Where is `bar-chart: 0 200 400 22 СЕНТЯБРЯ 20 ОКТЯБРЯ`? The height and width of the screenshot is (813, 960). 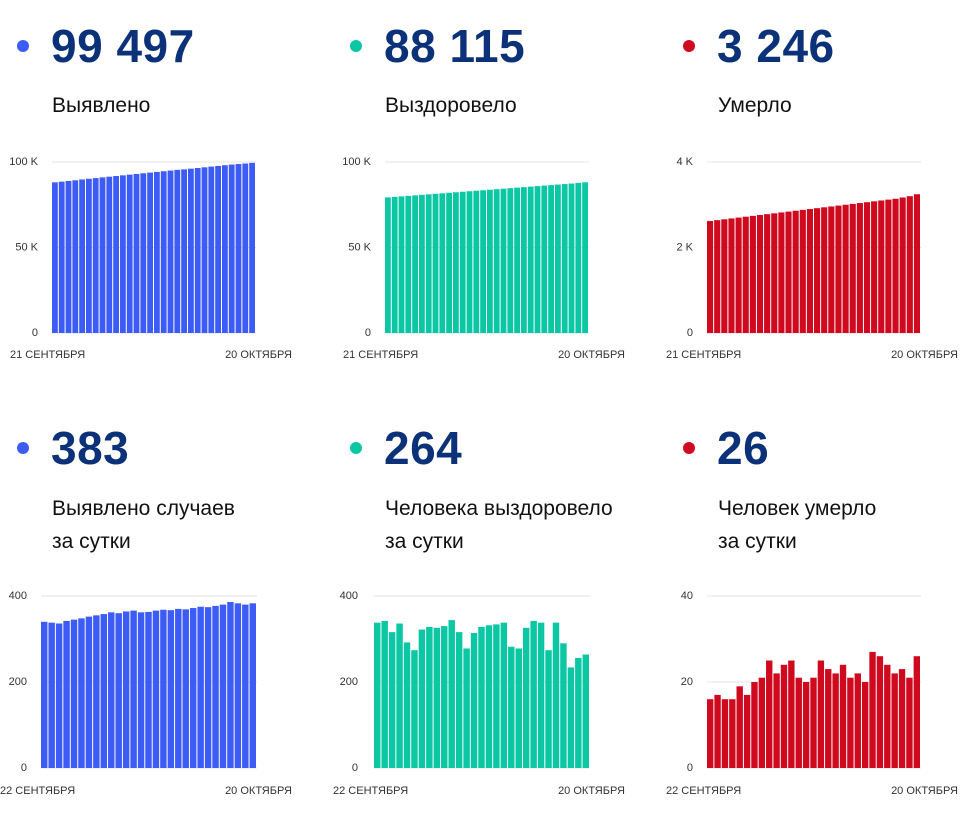 bar-chart: 0 200 400 22 СЕНТЯБРЯ 20 ОКТЯБРЯ is located at coordinates (146, 693).